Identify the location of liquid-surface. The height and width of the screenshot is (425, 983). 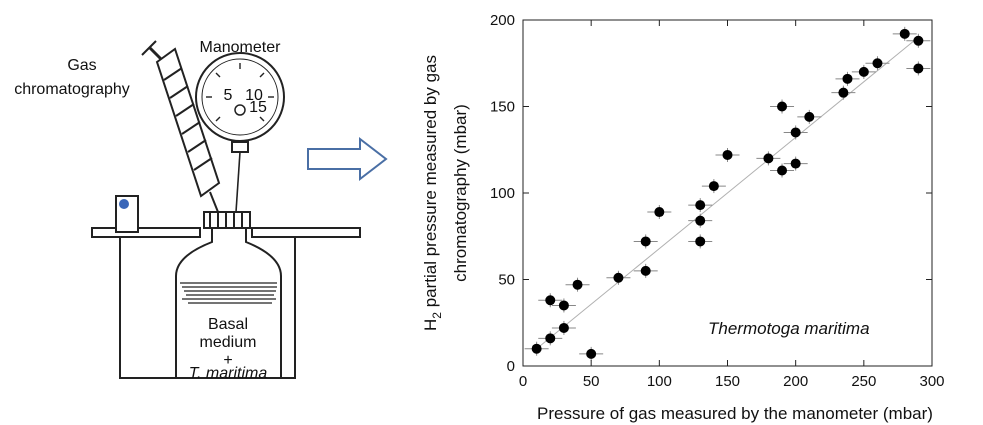
(228, 293).